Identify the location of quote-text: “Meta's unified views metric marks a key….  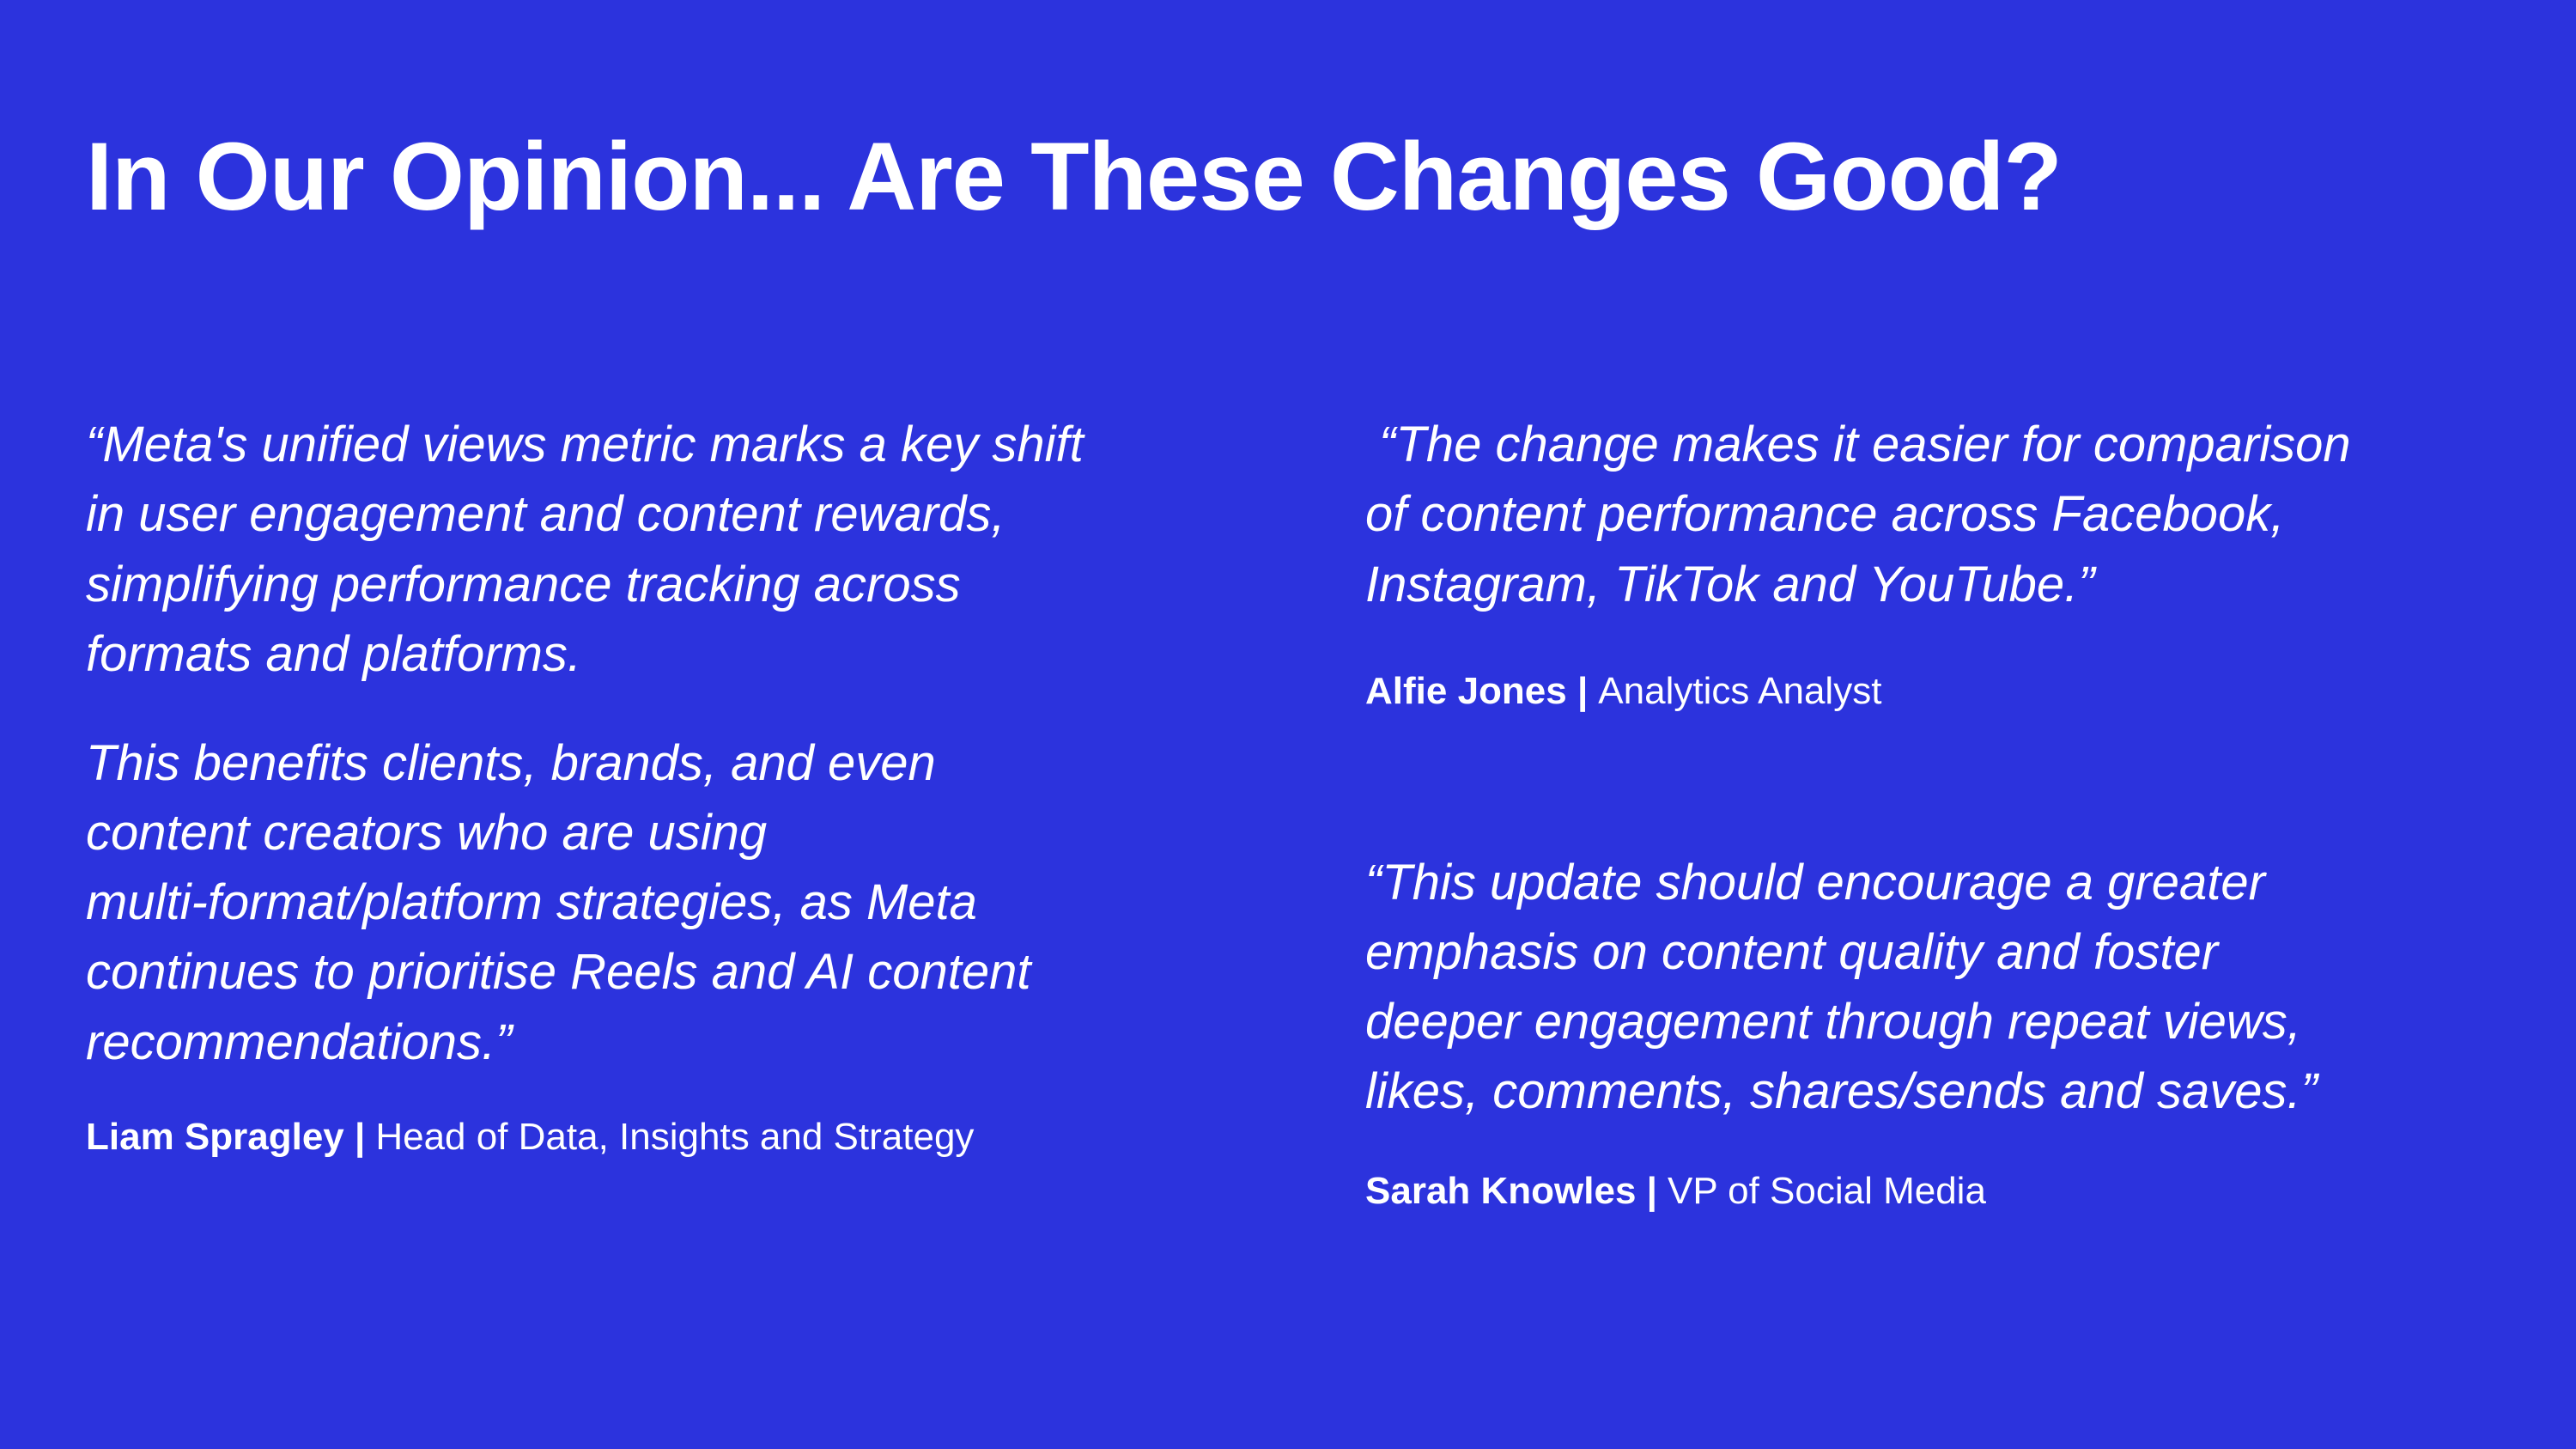
(585, 549).